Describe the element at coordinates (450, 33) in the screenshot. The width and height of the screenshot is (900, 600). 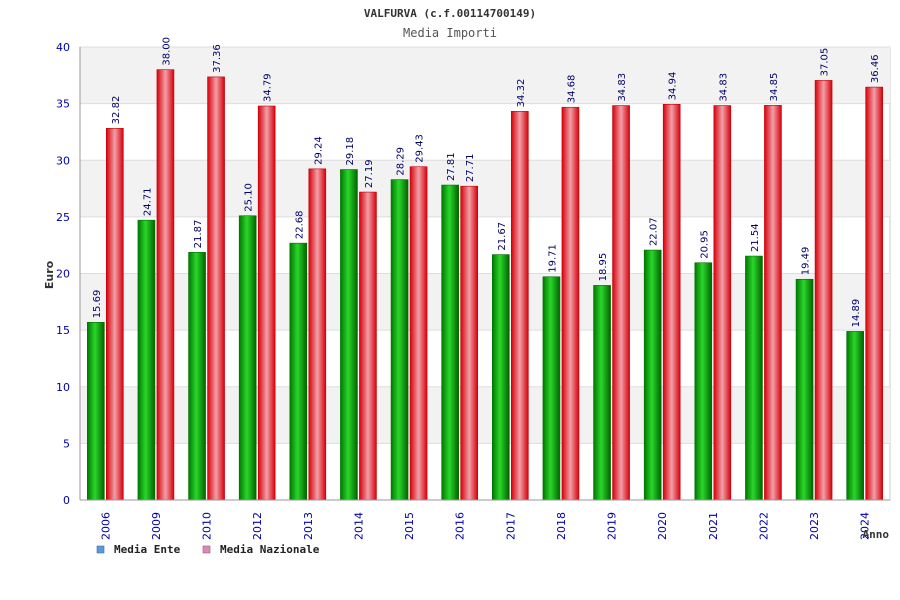
I see `chart-subtitle: Media Importi` at that location.